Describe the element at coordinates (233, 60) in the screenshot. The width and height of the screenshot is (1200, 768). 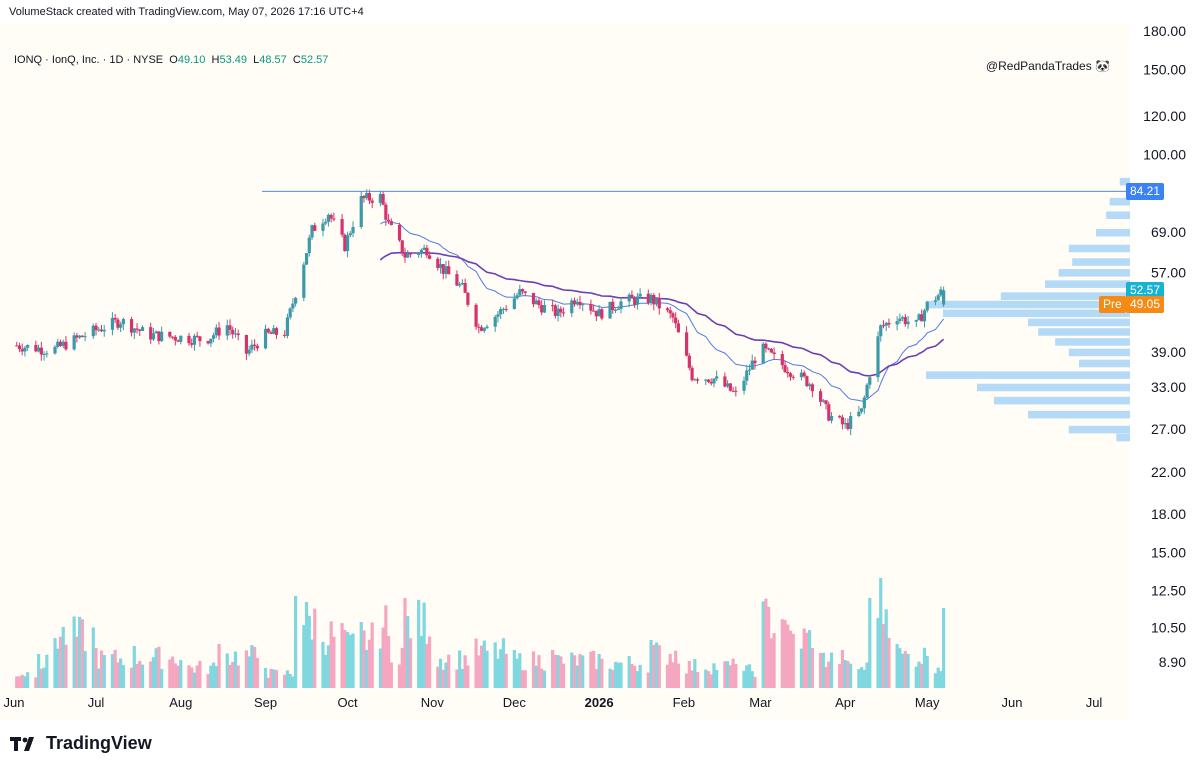
I see `high-value: 53.49` at that location.